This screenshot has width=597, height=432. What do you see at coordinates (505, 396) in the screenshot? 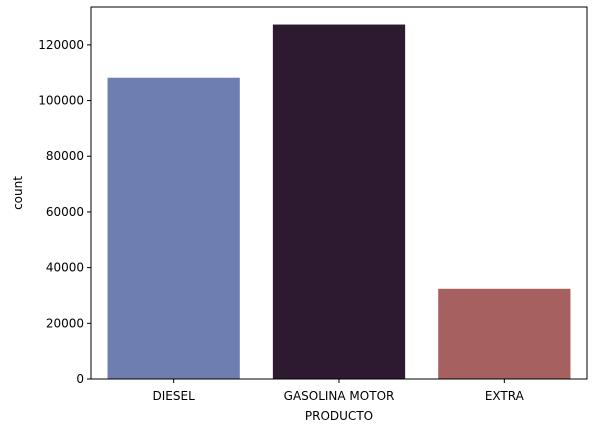
I see `x-tick-label: EXTRA` at bounding box center [505, 396].